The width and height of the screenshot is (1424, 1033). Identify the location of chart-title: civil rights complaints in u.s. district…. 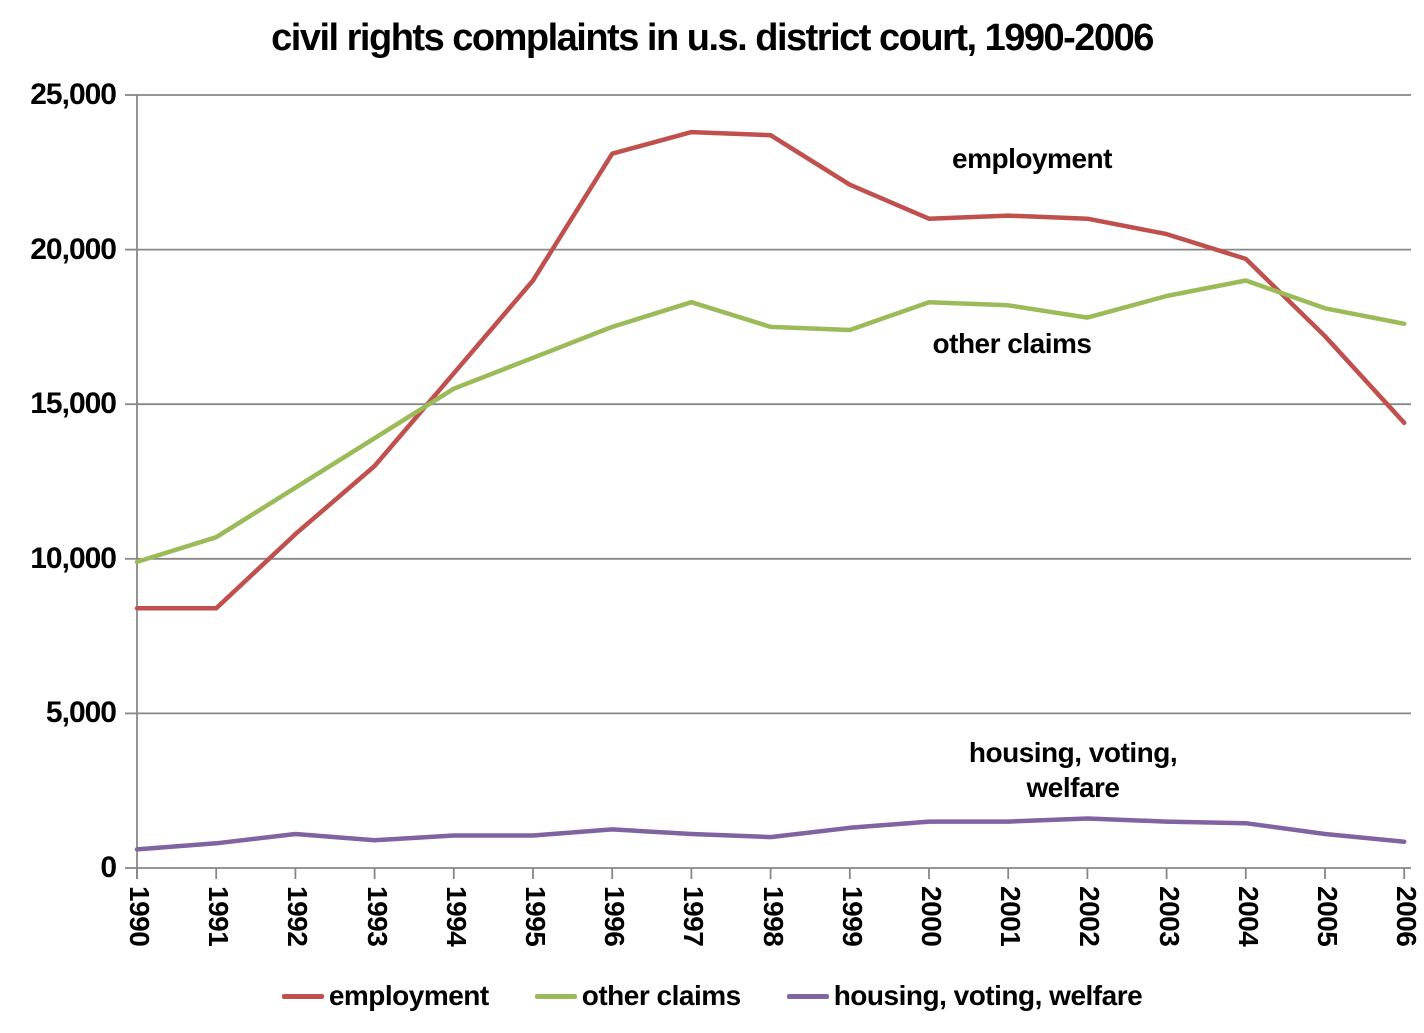
(712, 38).